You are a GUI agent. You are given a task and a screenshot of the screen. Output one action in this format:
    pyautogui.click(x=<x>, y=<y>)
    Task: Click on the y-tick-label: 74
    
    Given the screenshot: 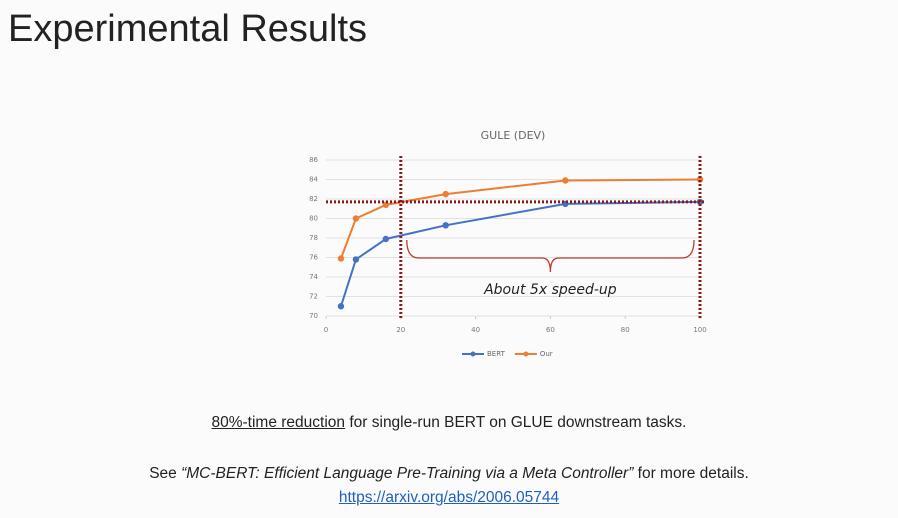 What is the action you would take?
    pyautogui.click(x=313, y=277)
    